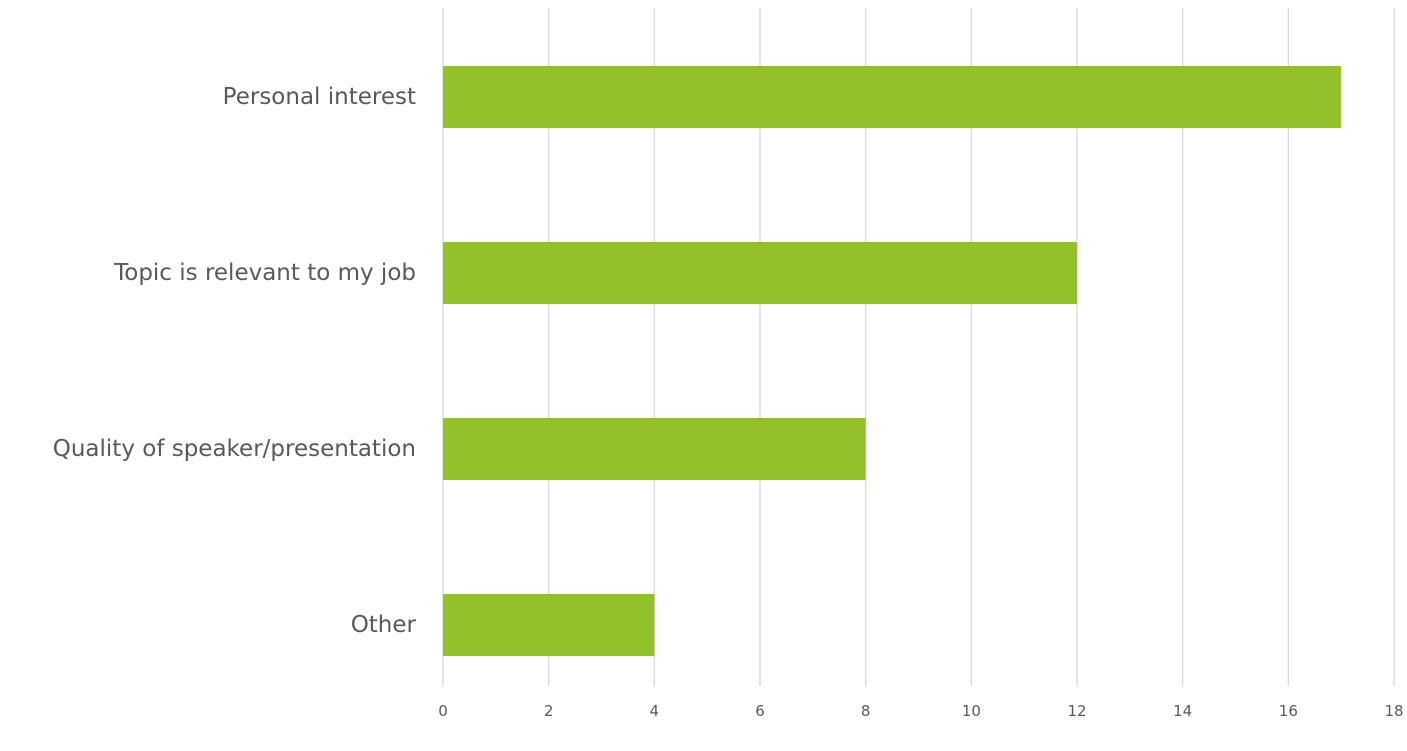  Describe the element at coordinates (443, 711) in the screenshot. I see `x-tick-label: 0` at that location.